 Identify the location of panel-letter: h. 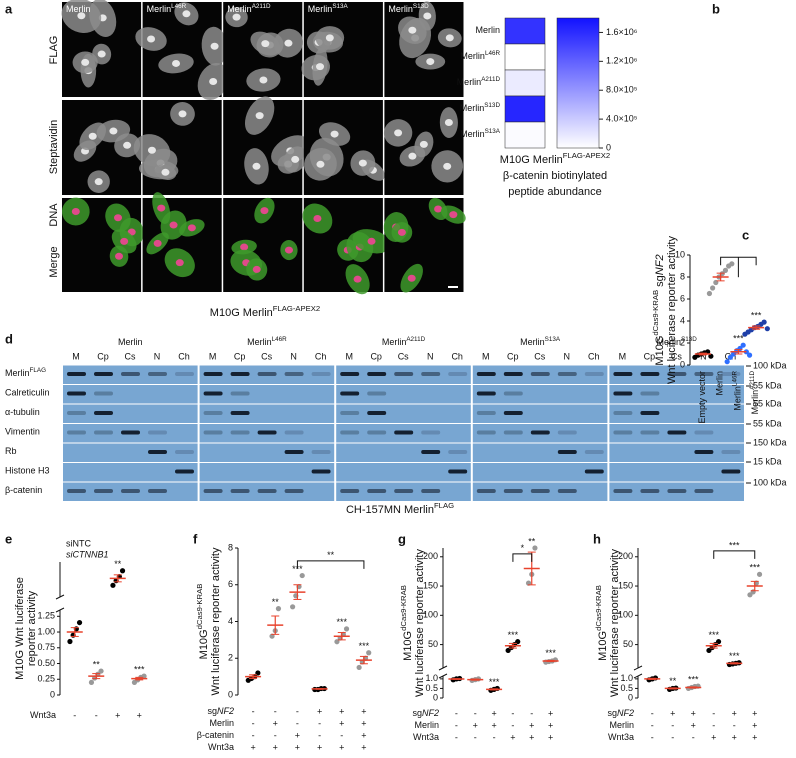
(597, 538).